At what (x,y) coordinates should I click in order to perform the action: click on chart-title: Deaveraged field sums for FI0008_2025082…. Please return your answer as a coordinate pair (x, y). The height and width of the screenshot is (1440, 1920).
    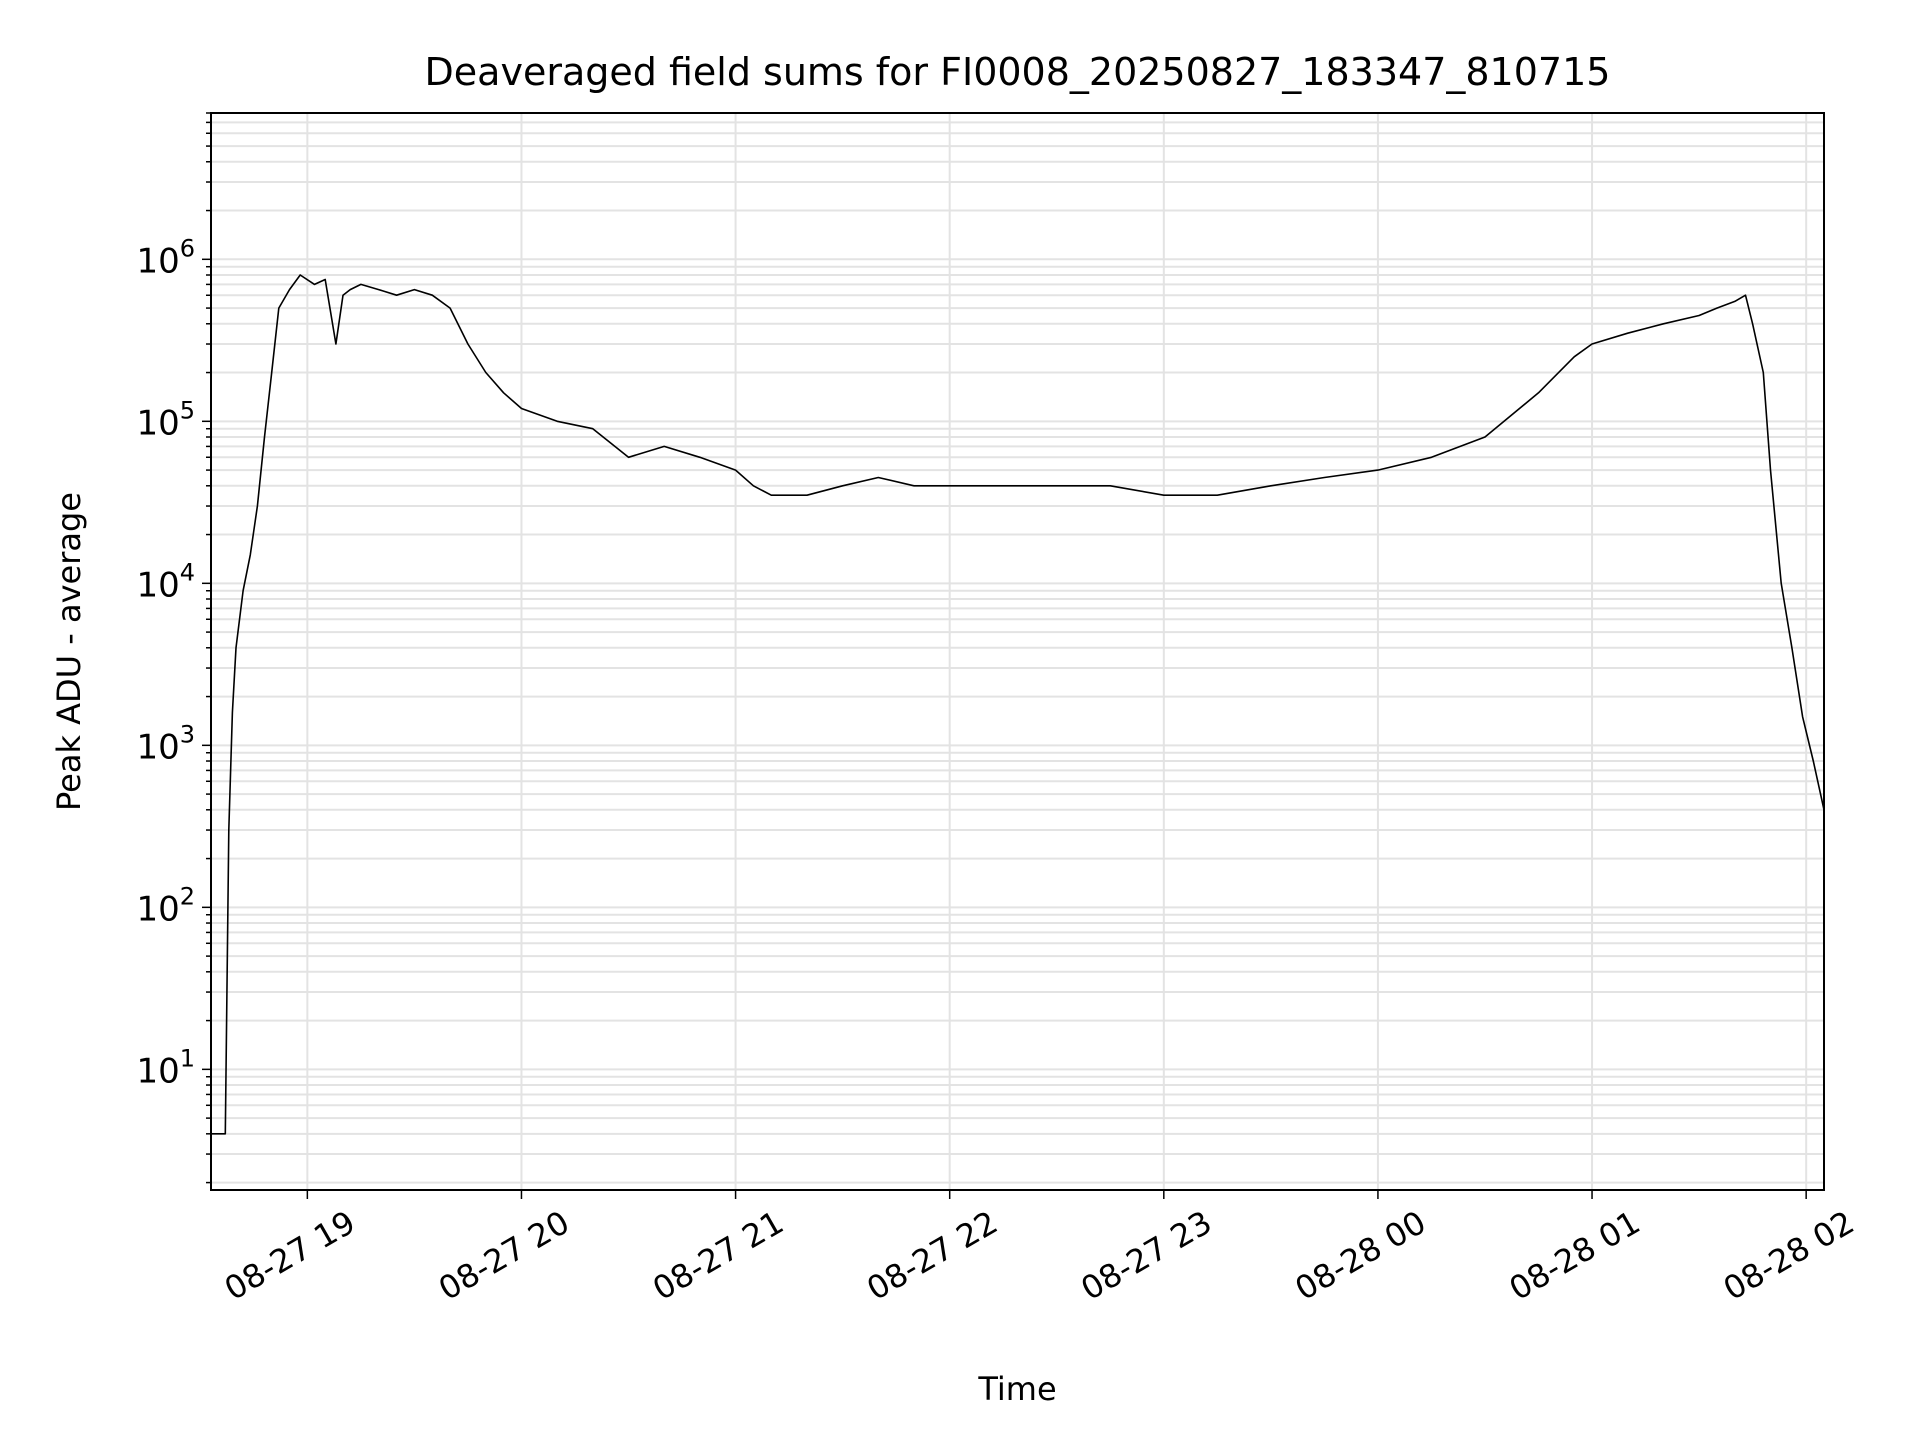
    Looking at the image, I should click on (1018, 72).